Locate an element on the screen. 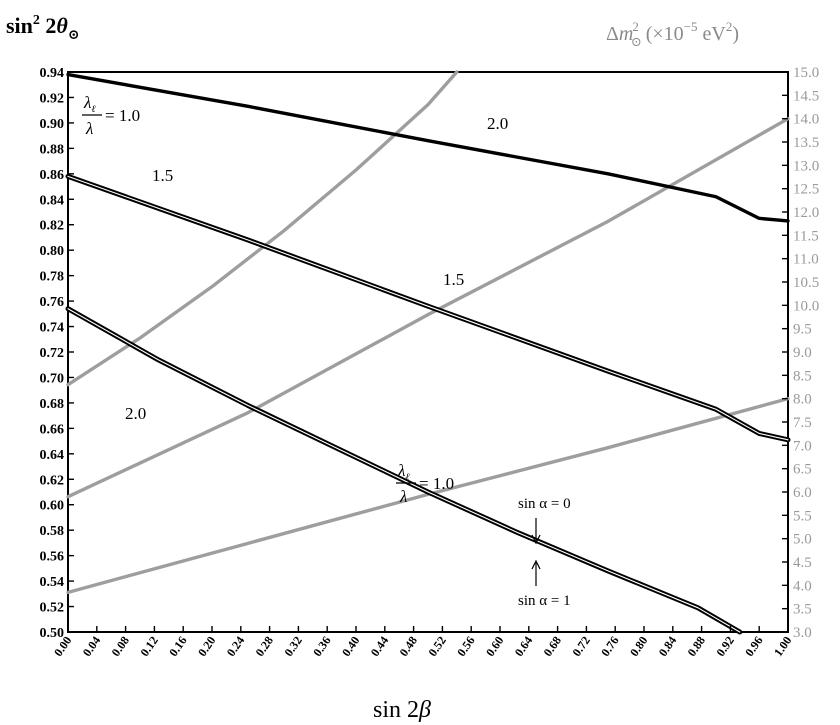 This screenshot has height=725, width=840. left-tick-label: 0.76 is located at coordinates (52, 302).